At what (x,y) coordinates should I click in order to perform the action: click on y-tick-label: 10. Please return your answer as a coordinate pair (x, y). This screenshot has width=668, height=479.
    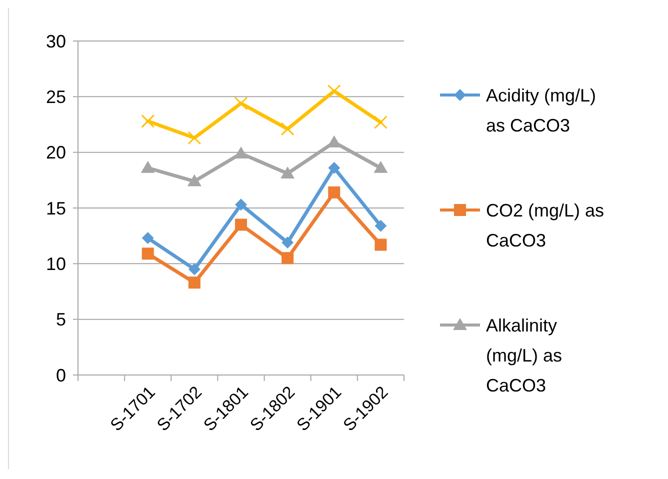
    Looking at the image, I should click on (56, 264).